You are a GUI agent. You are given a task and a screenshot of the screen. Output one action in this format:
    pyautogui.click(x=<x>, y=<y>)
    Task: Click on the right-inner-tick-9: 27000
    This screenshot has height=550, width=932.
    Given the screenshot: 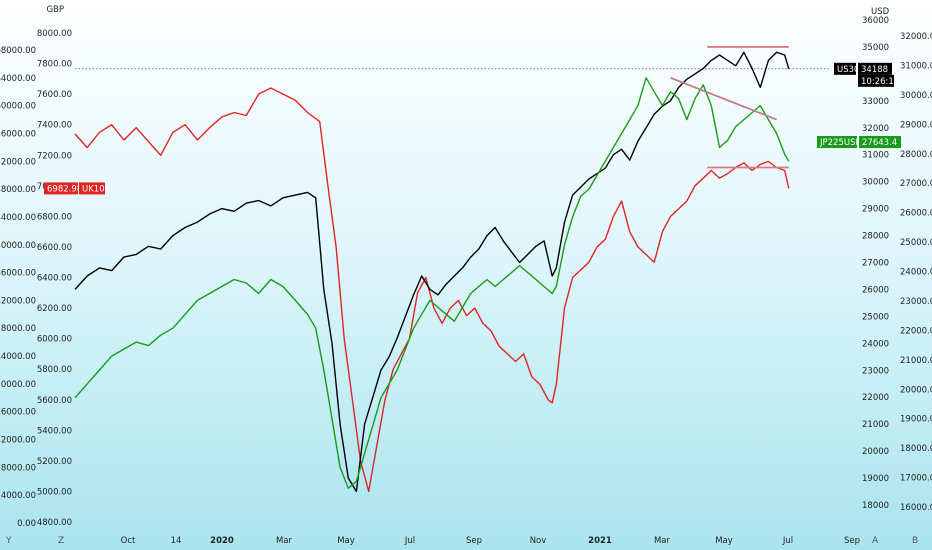 What is the action you would take?
    pyautogui.click(x=875, y=264)
    